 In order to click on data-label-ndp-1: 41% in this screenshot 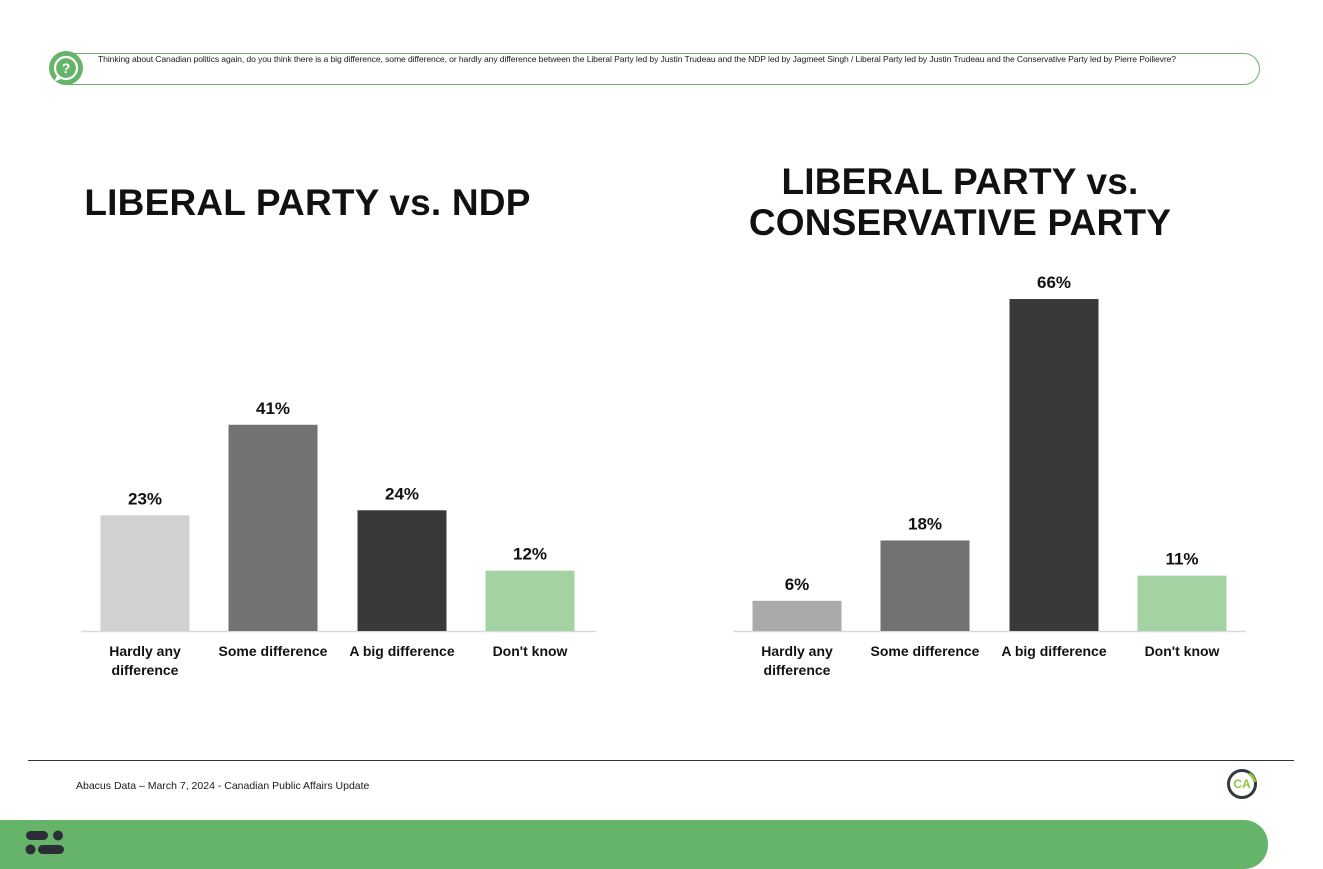, I will do `click(273, 408)`.